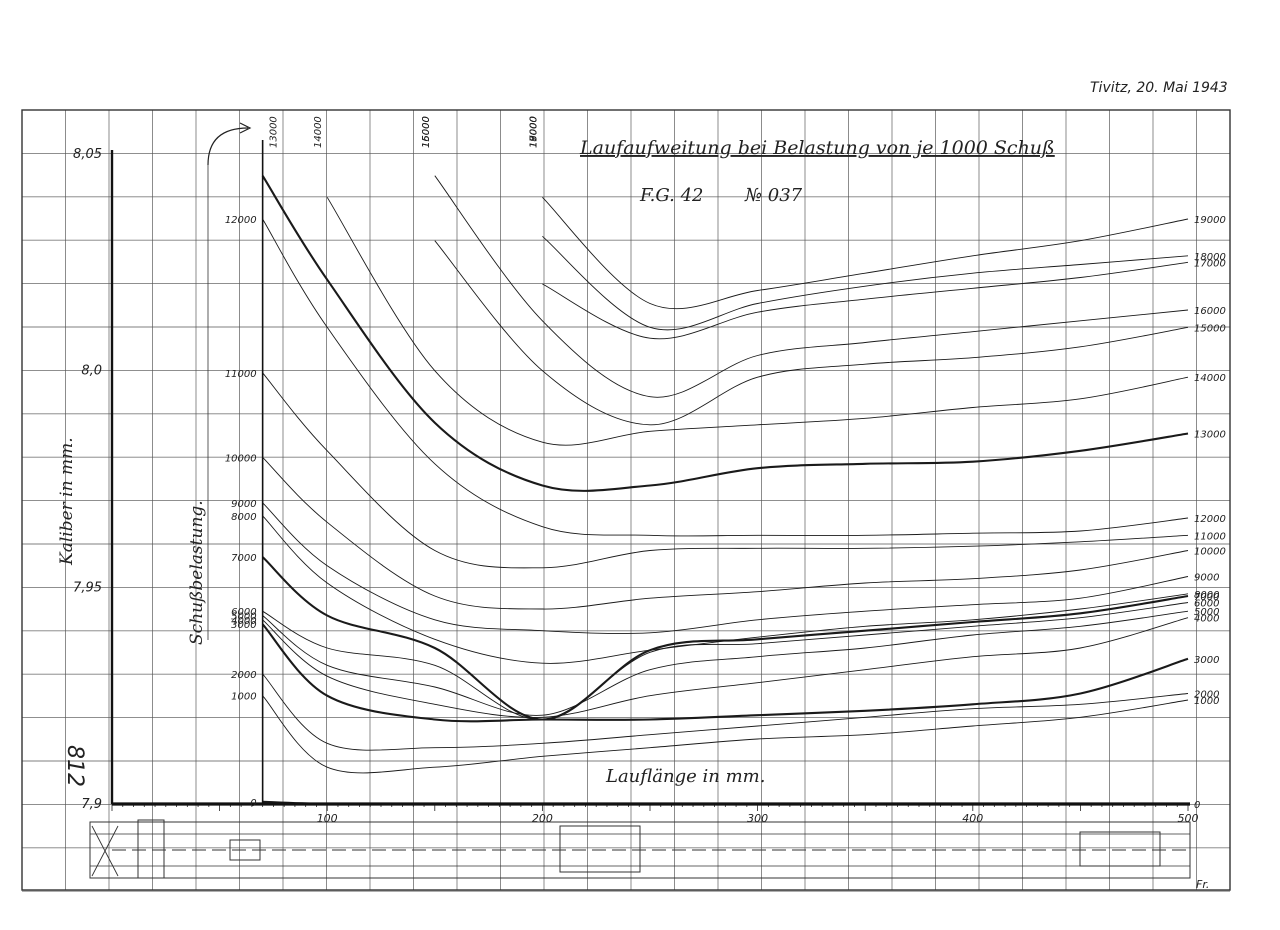  What do you see at coordinates (245, 128) in the screenshot?
I see `load-arrow-head` at bounding box center [245, 128].